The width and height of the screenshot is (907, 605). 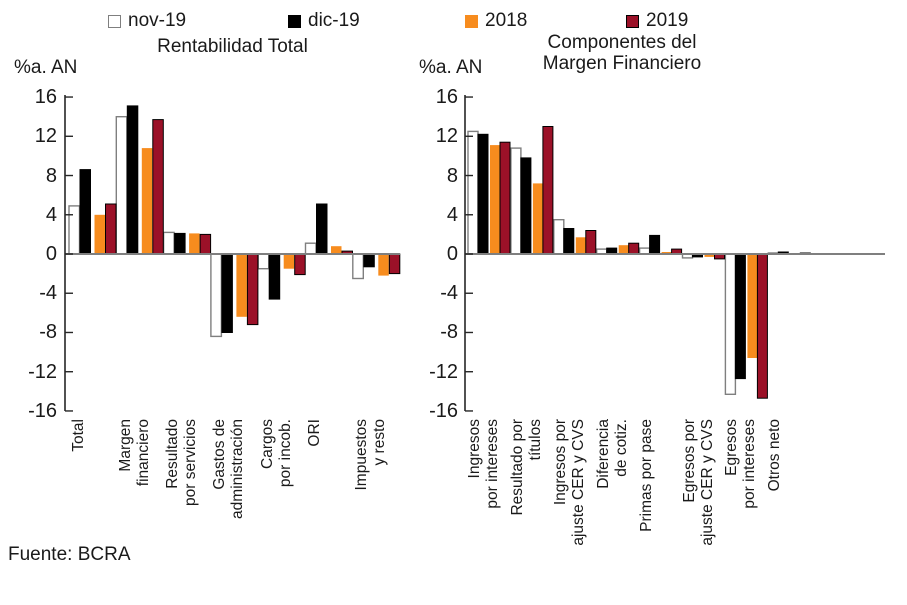 What do you see at coordinates (334, 20) in the screenshot?
I see `legend-label: dic-19` at bounding box center [334, 20].